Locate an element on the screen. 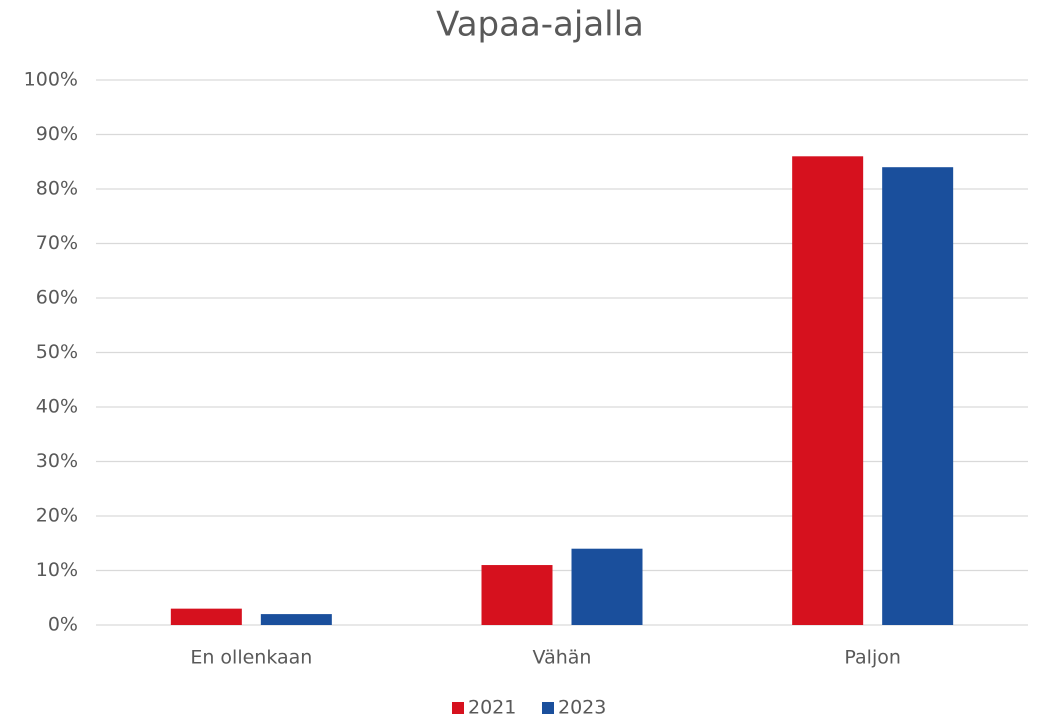 Image resolution: width=1043 pixels, height=720 pixels. y-tick-label: 70% is located at coordinates (57, 243).